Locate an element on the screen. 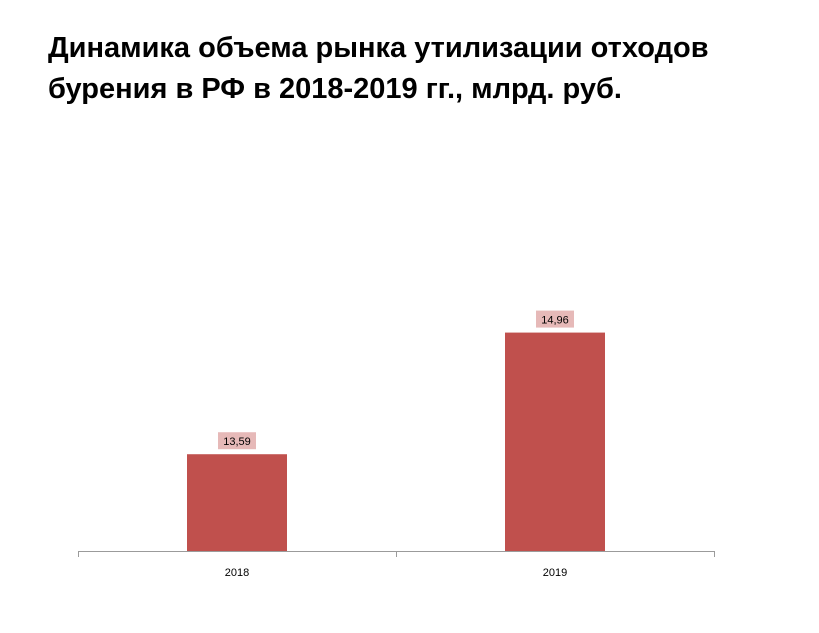 This screenshot has height=633, width=819. data-label-bg-2018 is located at coordinates (237, 441).